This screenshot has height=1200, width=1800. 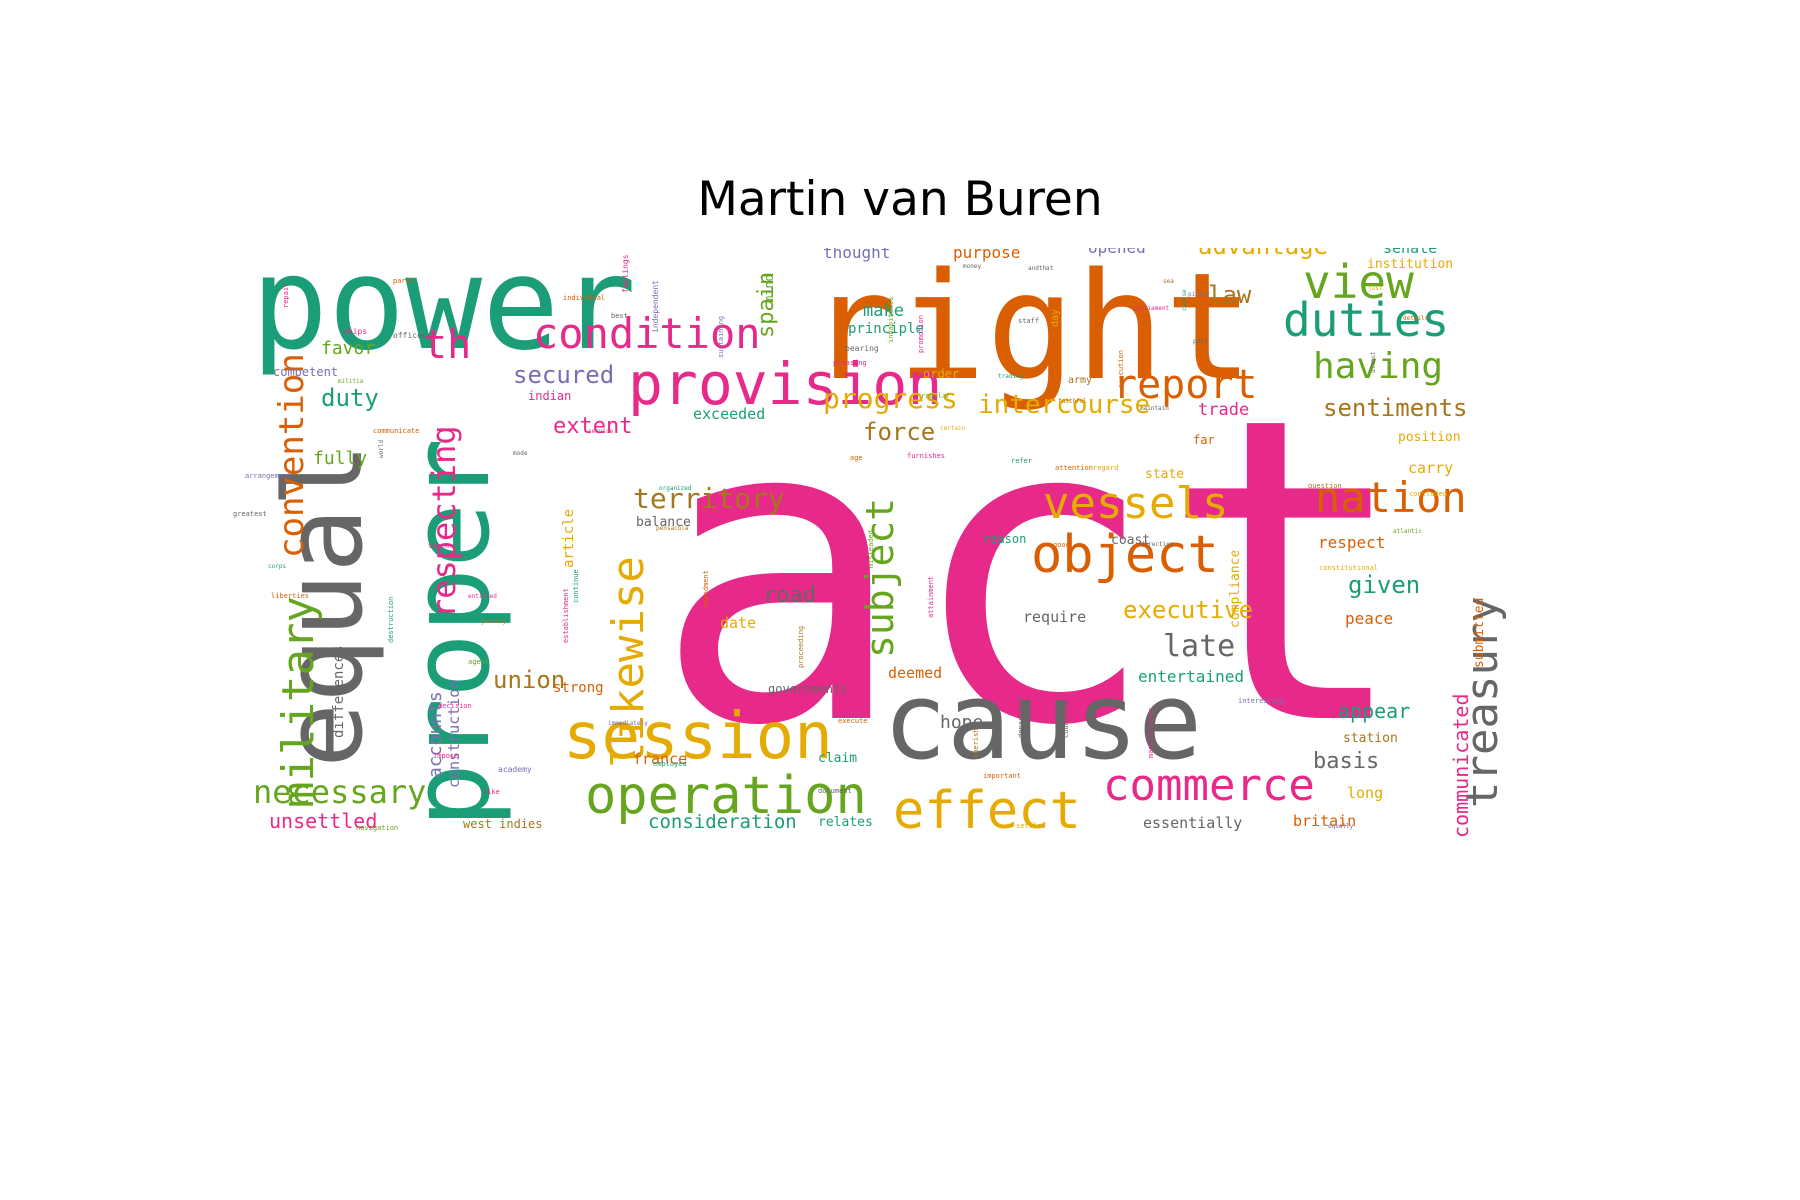 What do you see at coordinates (491, 792) in the screenshot?
I see `cloud-word: like` at bounding box center [491, 792].